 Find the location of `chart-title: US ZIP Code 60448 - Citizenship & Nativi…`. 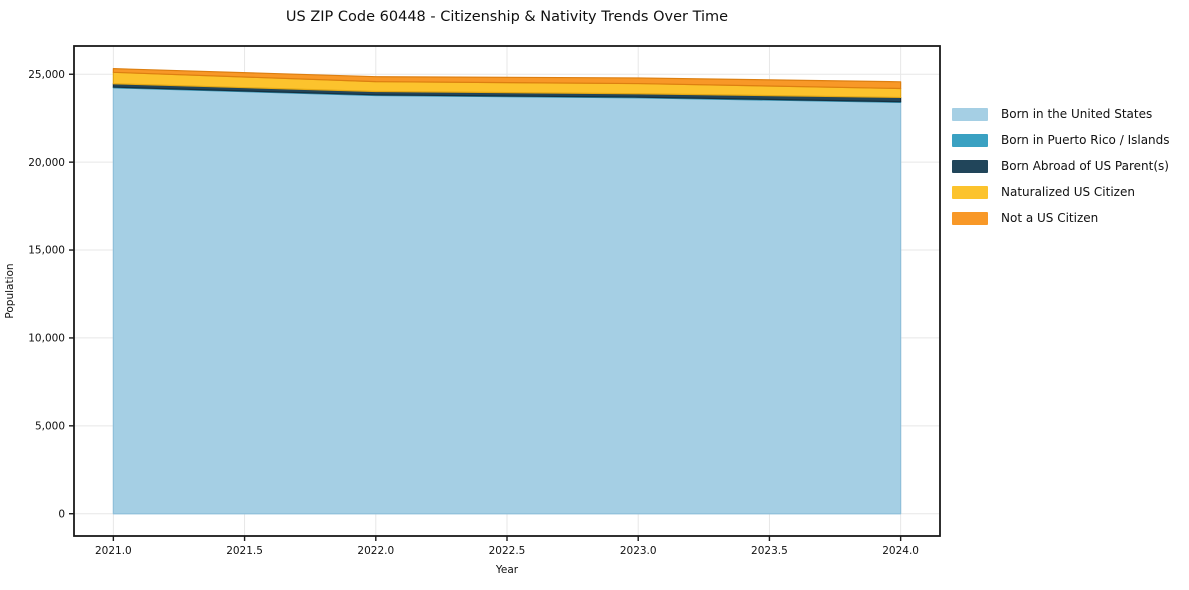

chart-title: US ZIP Code 60448 - Citizenship & Nativi… is located at coordinates (507, 17).